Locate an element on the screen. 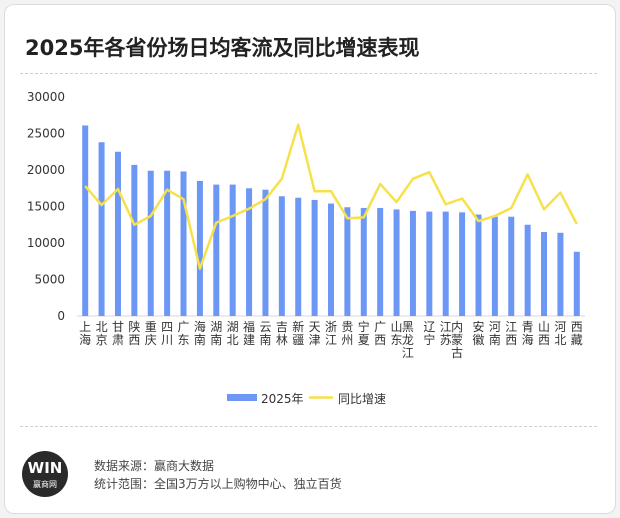 Image resolution: width=620 pixels, height=518 pixels. category-label: 天津 is located at coordinates (315, 333).